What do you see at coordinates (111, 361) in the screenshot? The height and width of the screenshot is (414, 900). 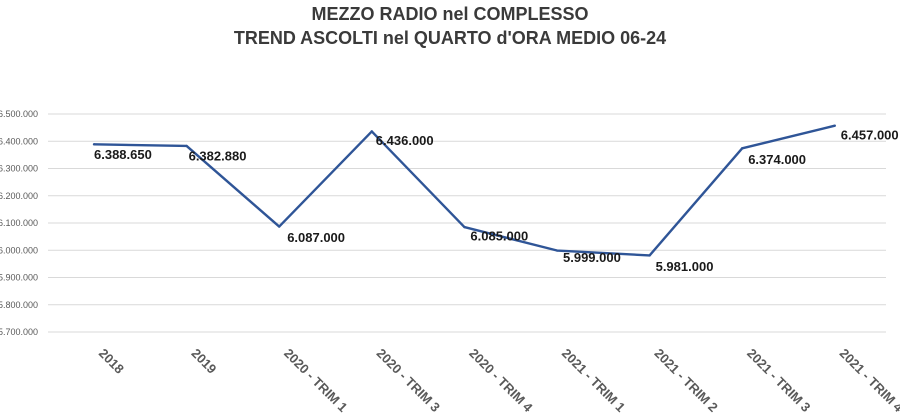 I see `x-tick-label: 2018` at bounding box center [111, 361].